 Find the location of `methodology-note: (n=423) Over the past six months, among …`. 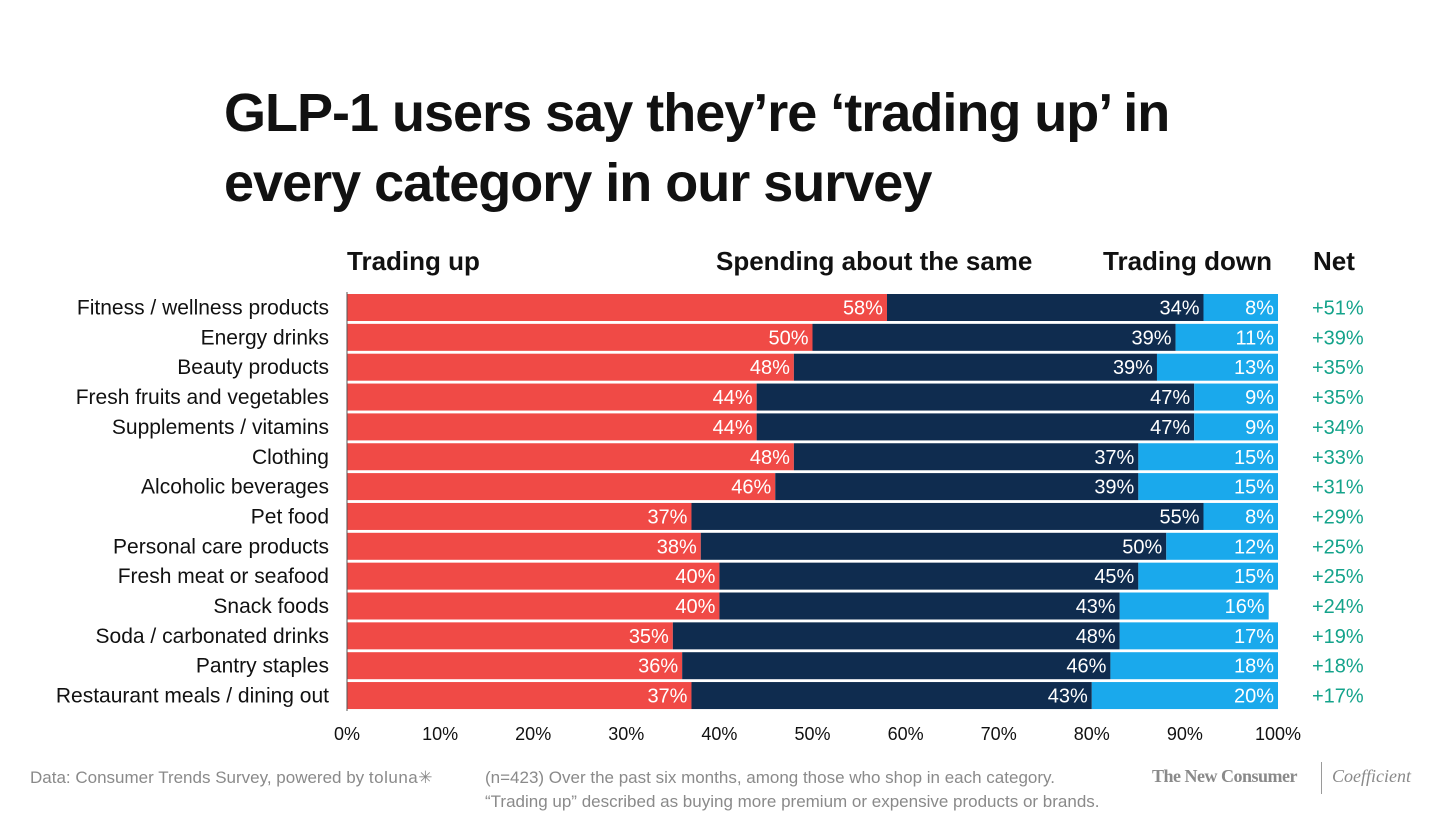

methodology-note: (n=423) Over the past six months, among … is located at coordinates (815, 790).